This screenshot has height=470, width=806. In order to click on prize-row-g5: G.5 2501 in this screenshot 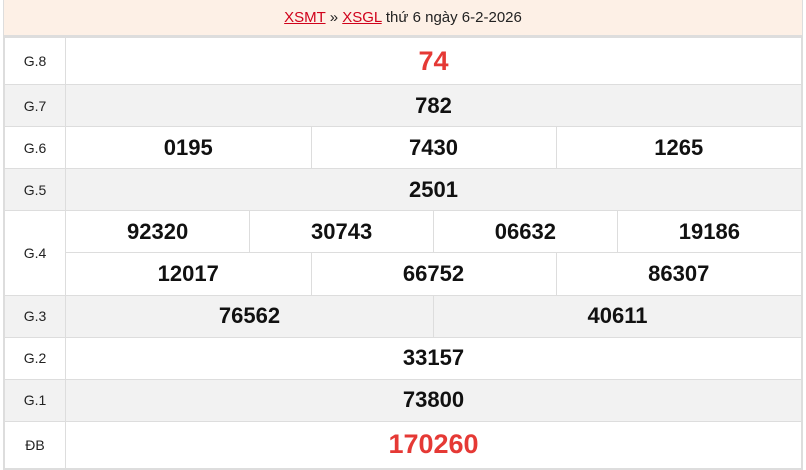, I will do `click(403, 189)`.